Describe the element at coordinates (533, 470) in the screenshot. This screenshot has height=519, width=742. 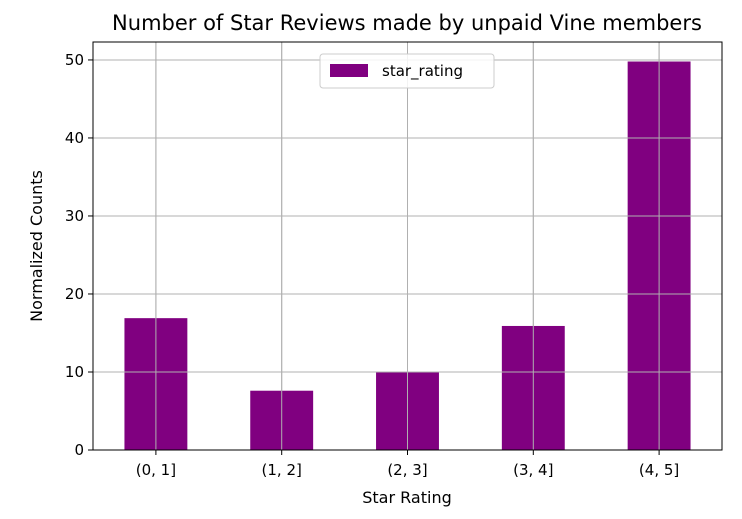
I see `x-tick-label: (3, 4]` at that location.